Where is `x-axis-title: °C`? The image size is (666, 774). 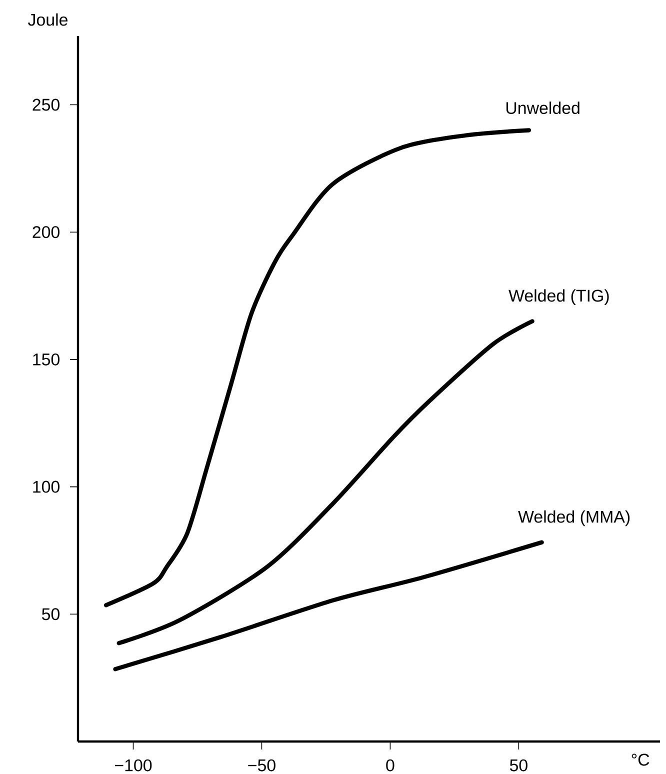 x-axis-title: °C is located at coordinates (641, 760).